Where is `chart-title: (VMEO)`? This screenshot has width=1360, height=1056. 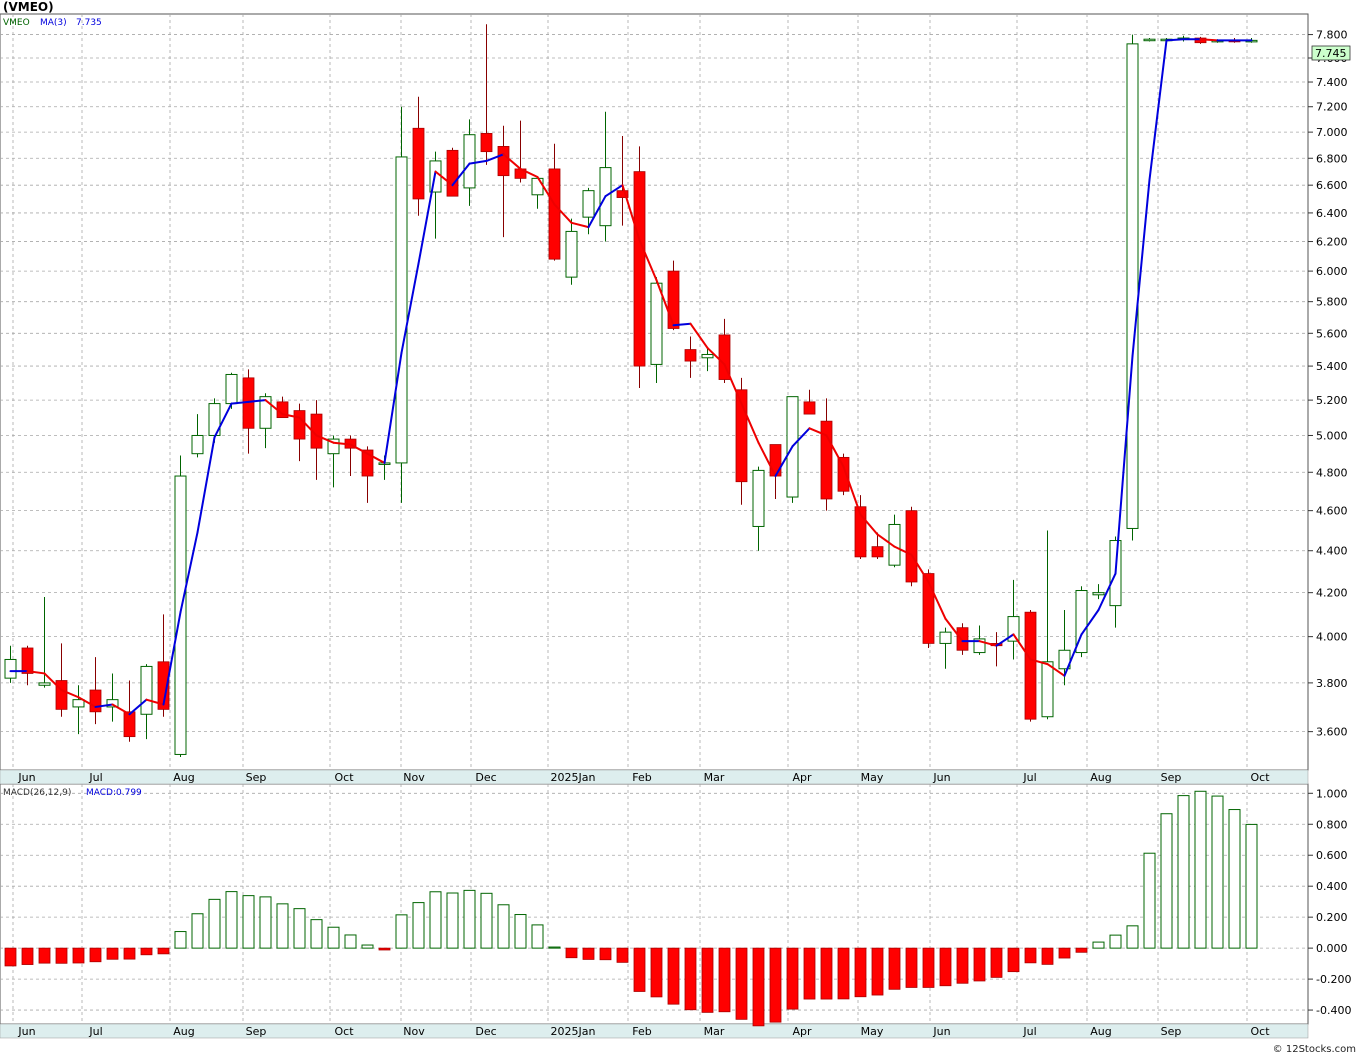 chart-title: (VMEO) is located at coordinates (28, 7).